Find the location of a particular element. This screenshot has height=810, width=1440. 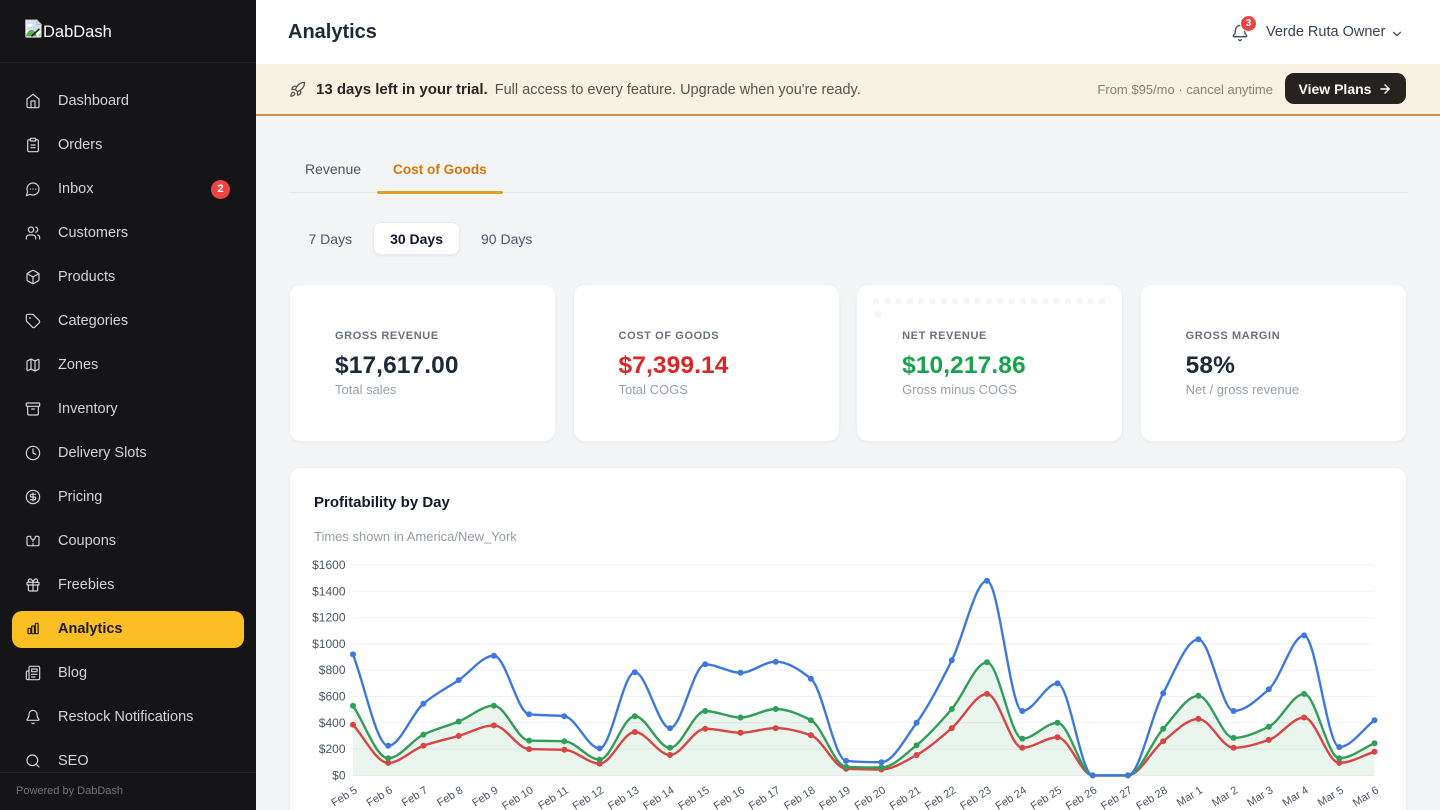

svg-text: Feb 18 is located at coordinates (799, 797).